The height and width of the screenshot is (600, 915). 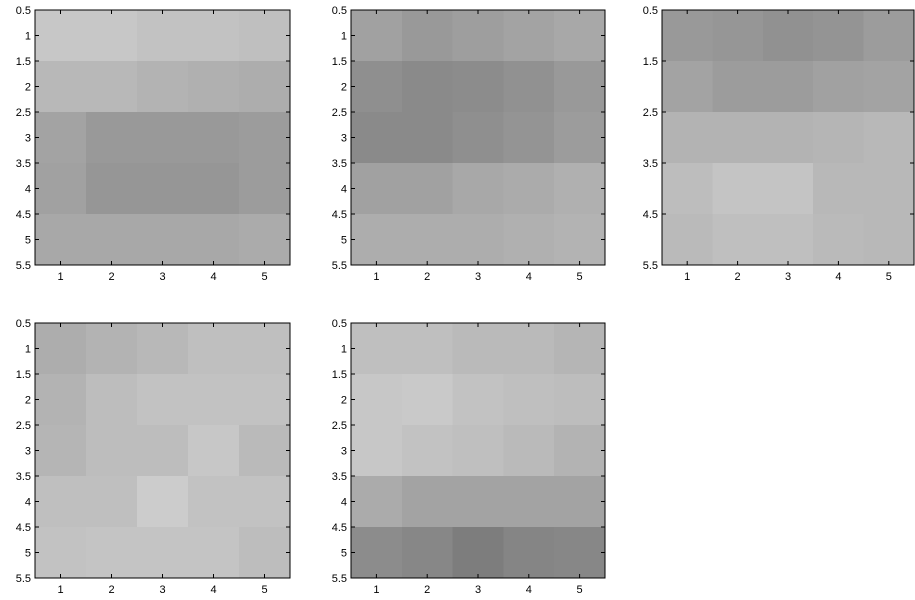 I want to click on heatmap-panel-2: 1 2 3 4 5 0.5 1 1.5 2 2.5 3 3.5 4 4.5 5 5.5, so click(x=469, y=144).